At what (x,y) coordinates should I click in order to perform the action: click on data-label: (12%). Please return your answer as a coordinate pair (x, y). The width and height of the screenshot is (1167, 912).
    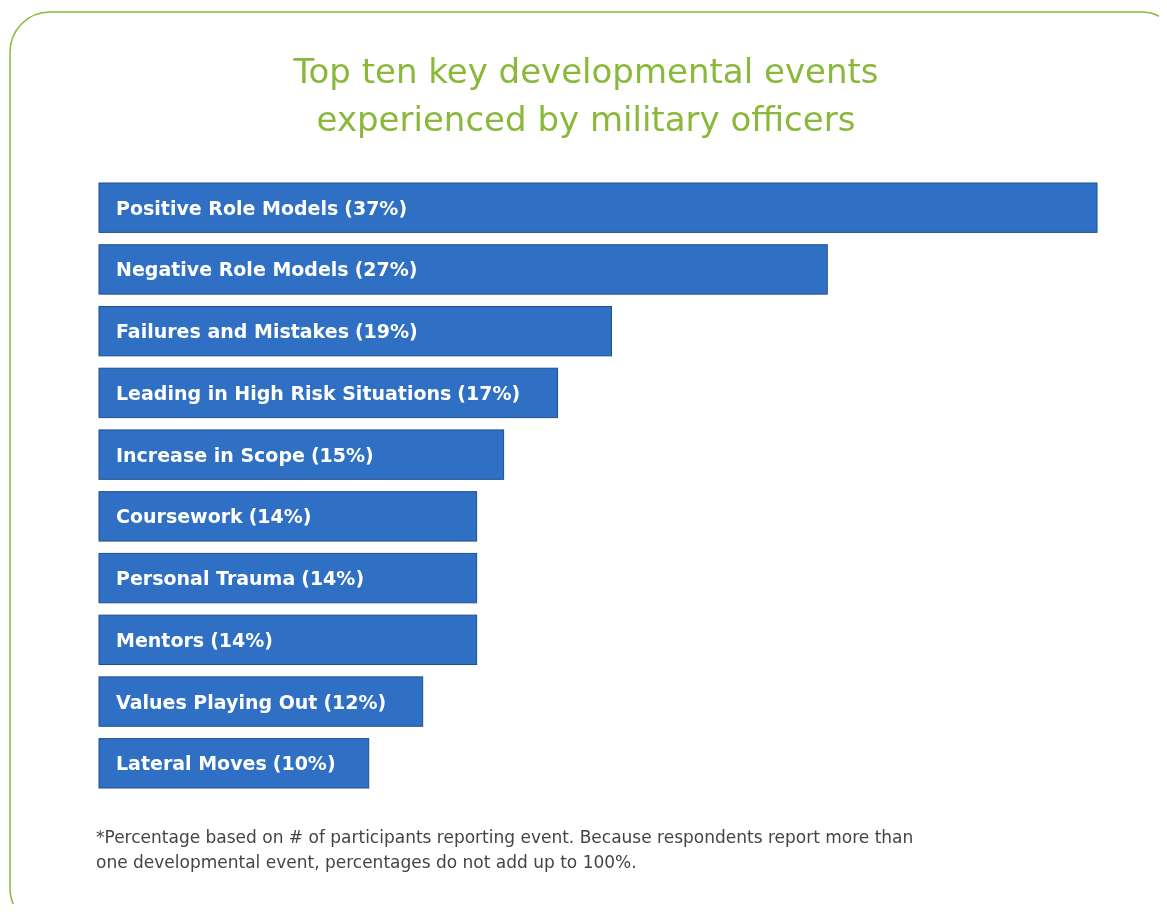
    Looking at the image, I should click on (355, 701).